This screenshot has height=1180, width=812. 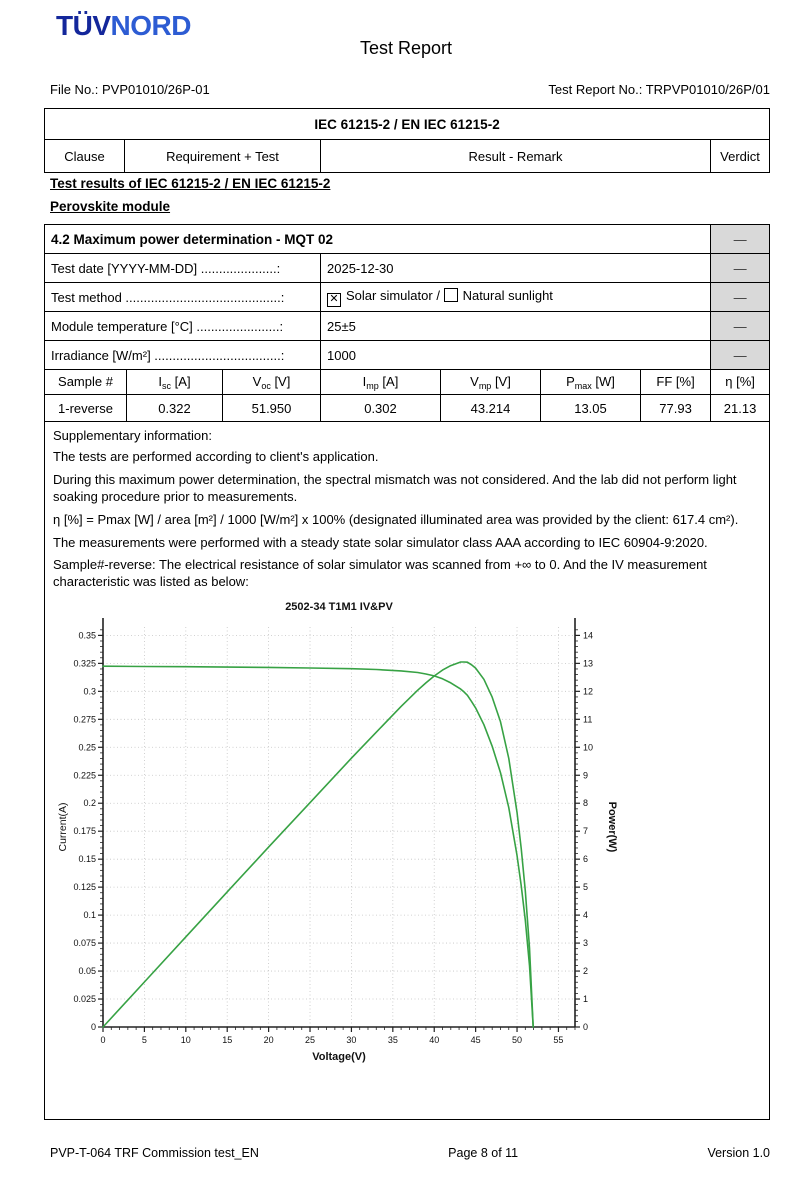 I want to click on tuv-nord-logo: TÜVNORD, so click(x=123, y=26).